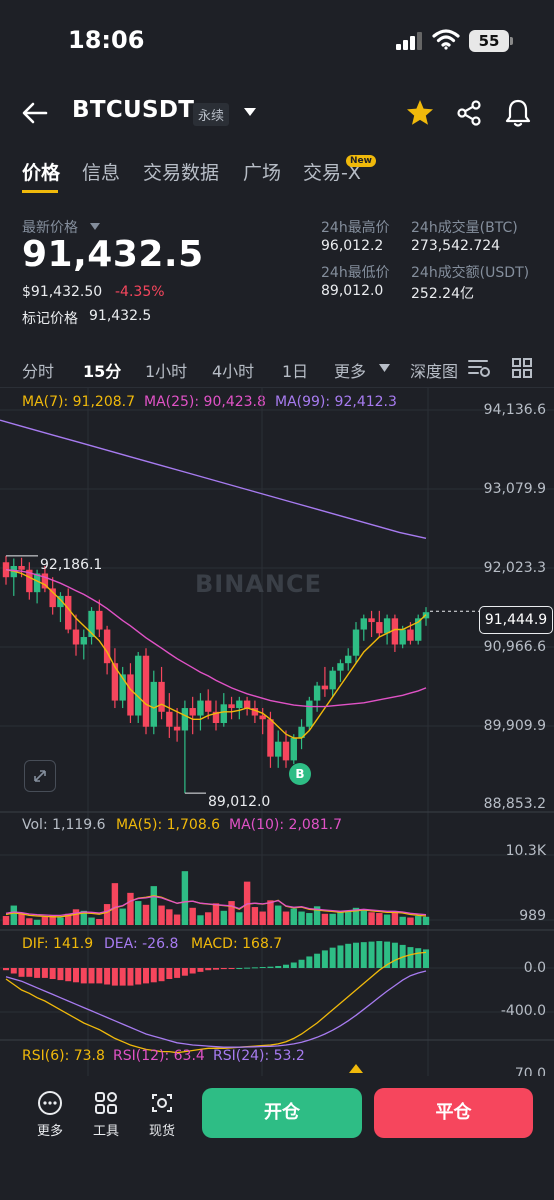 The height and width of the screenshot is (1200, 554). I want to click on favorite-star-icon, so click(420, 113).